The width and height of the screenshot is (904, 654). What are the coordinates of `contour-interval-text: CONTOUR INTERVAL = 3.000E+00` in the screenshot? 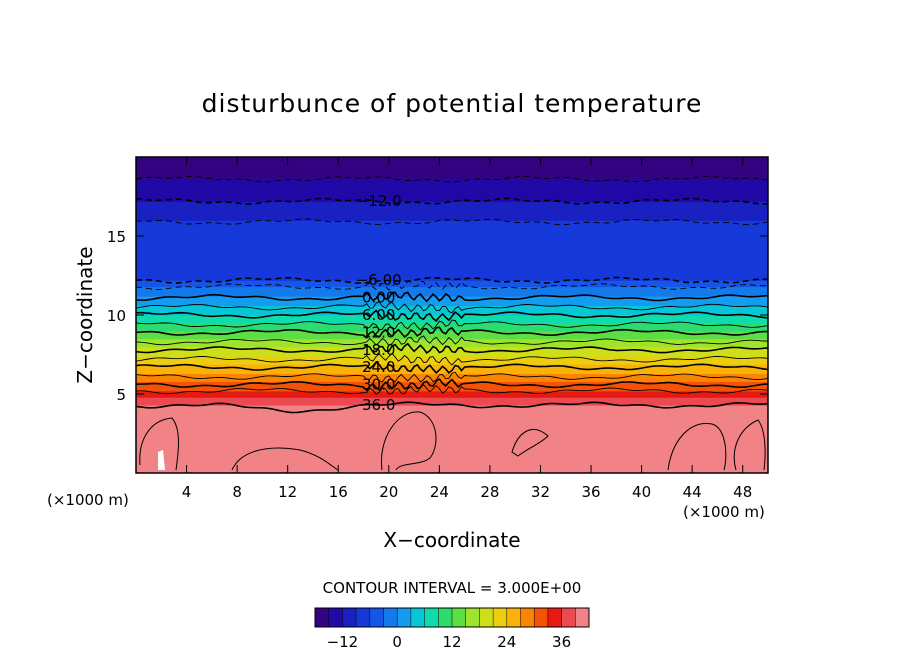 It's located at (452, 588).